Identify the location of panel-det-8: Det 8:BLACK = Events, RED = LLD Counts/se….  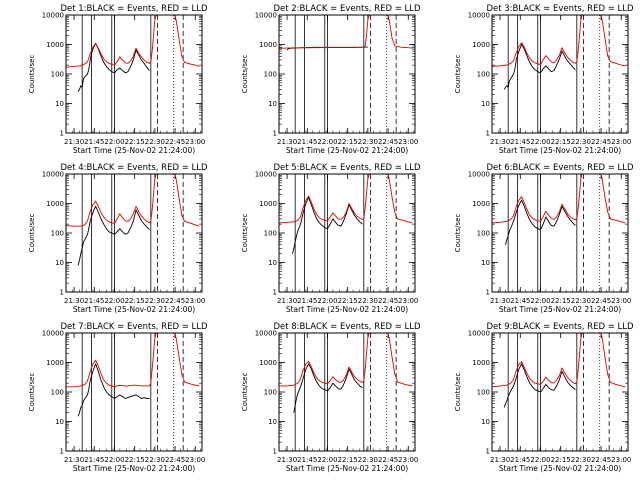
(331, 397).